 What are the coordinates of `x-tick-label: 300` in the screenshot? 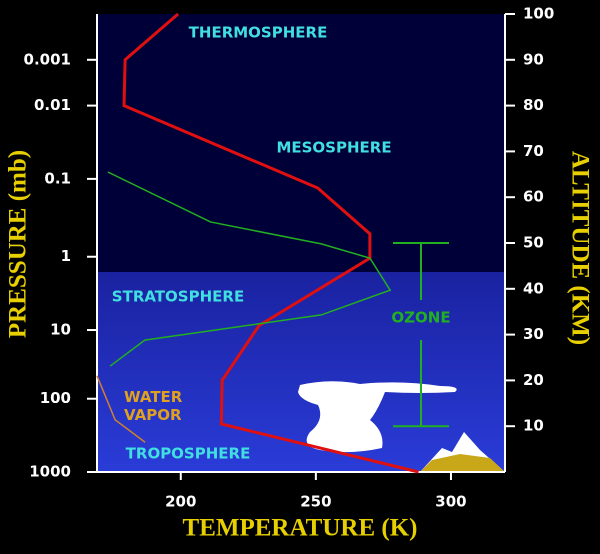 It's located at (450, 502).